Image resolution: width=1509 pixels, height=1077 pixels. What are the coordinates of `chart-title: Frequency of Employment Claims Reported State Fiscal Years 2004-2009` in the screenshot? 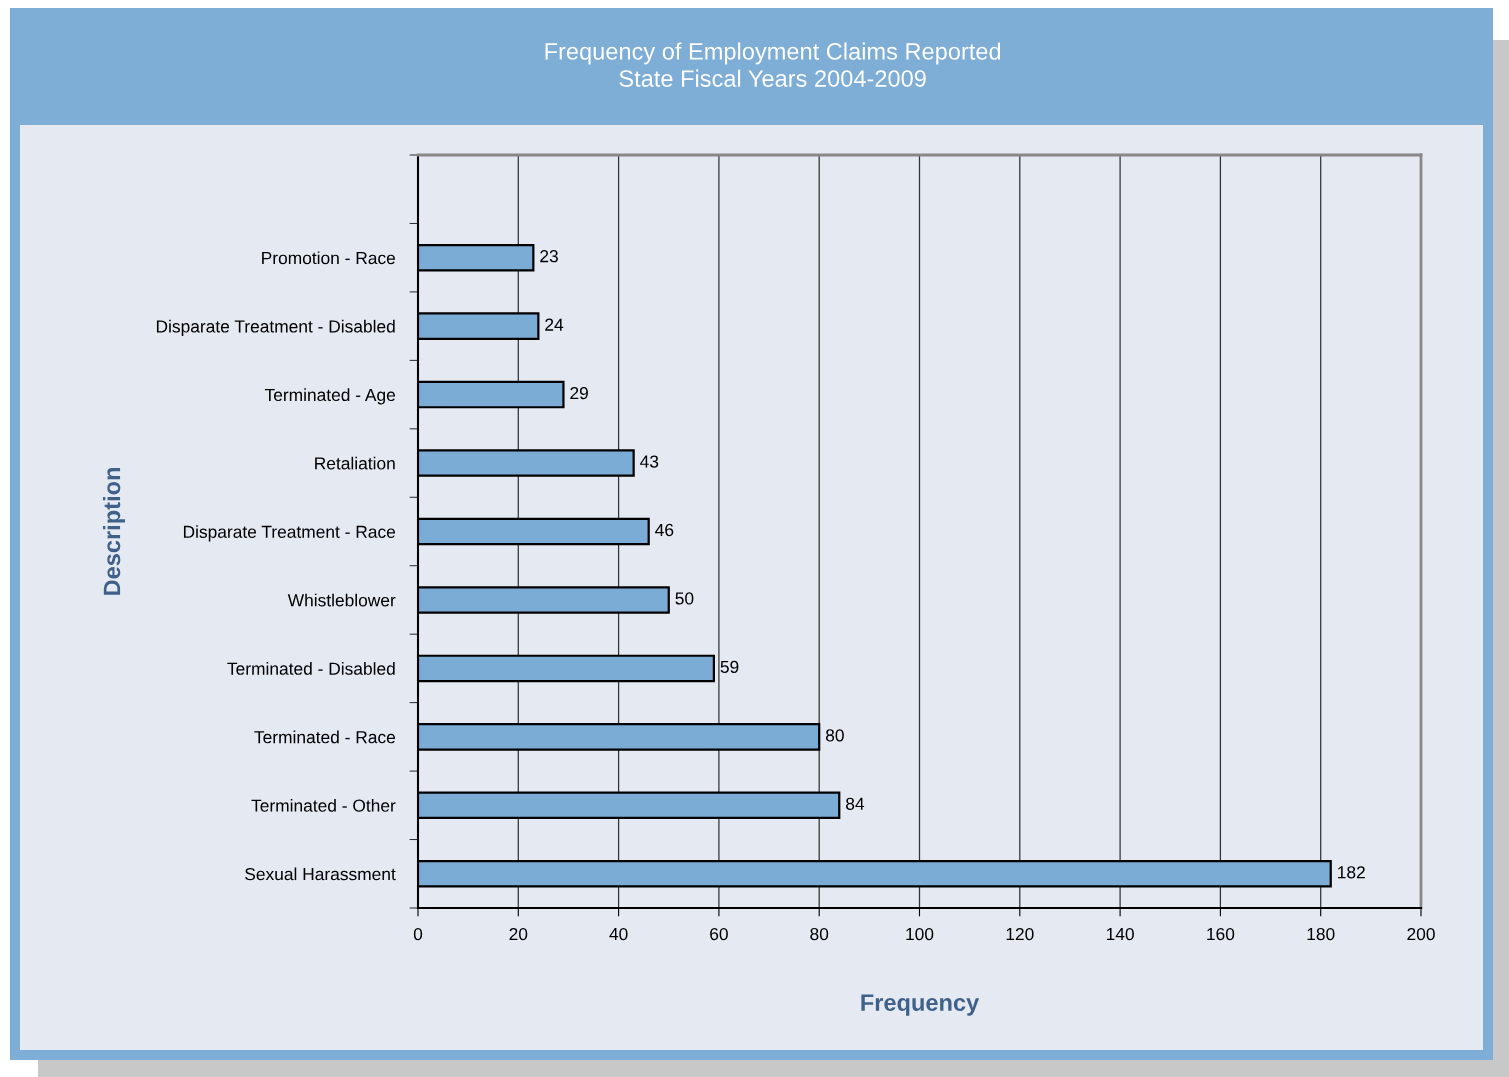 It's located at (773, 64).